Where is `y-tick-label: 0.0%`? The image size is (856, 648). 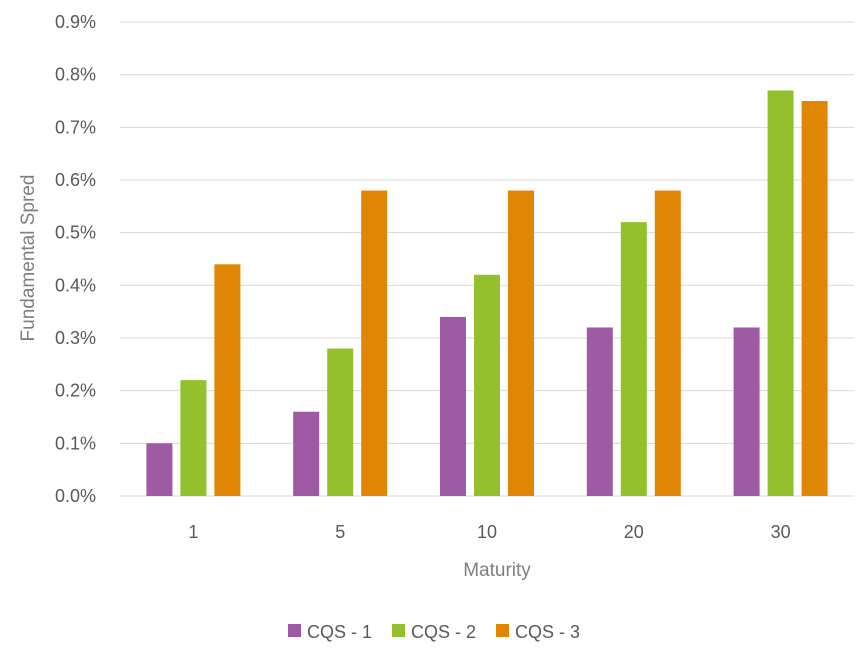
y-tick-label: 0.0% is located at coordinates (75, 496).